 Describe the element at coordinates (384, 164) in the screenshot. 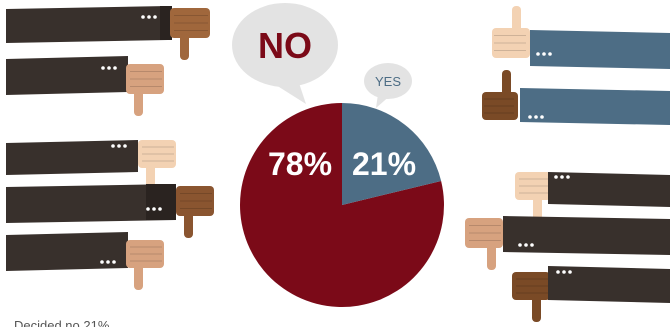

I see `pie-label-yes: 21%` at that location.